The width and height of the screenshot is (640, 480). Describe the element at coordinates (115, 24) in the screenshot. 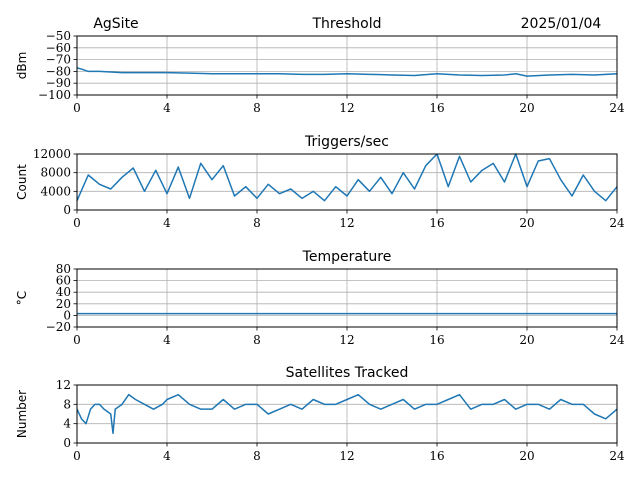

I see `site-label: AgSite` at that location.